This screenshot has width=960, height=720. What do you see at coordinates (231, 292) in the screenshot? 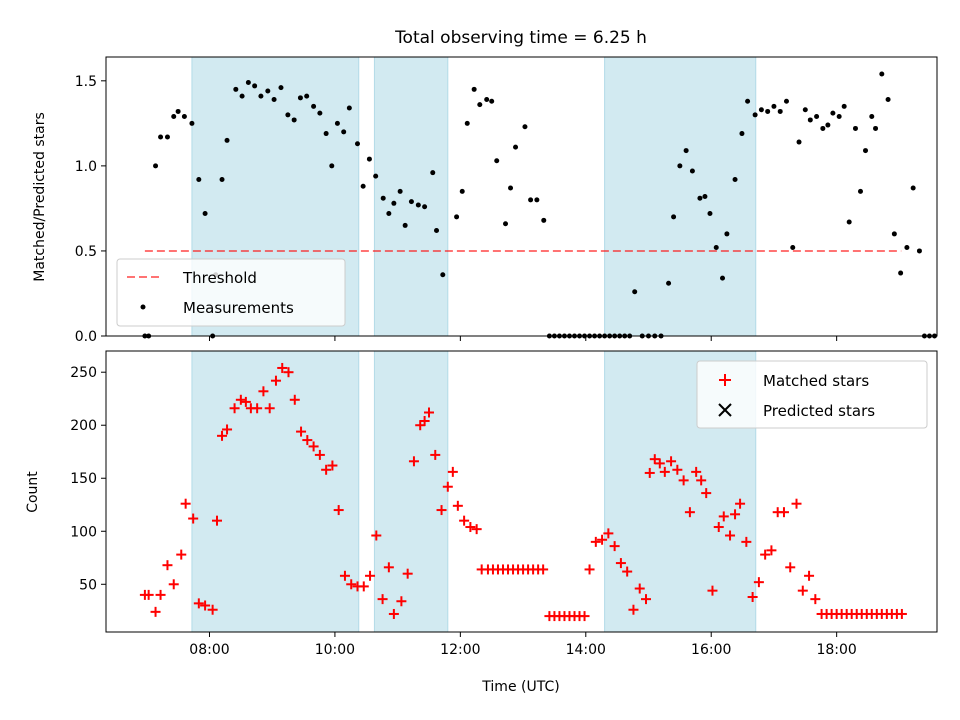
I see `ratio-legend: Threshold Measurements` at bounding box center [231, 292].